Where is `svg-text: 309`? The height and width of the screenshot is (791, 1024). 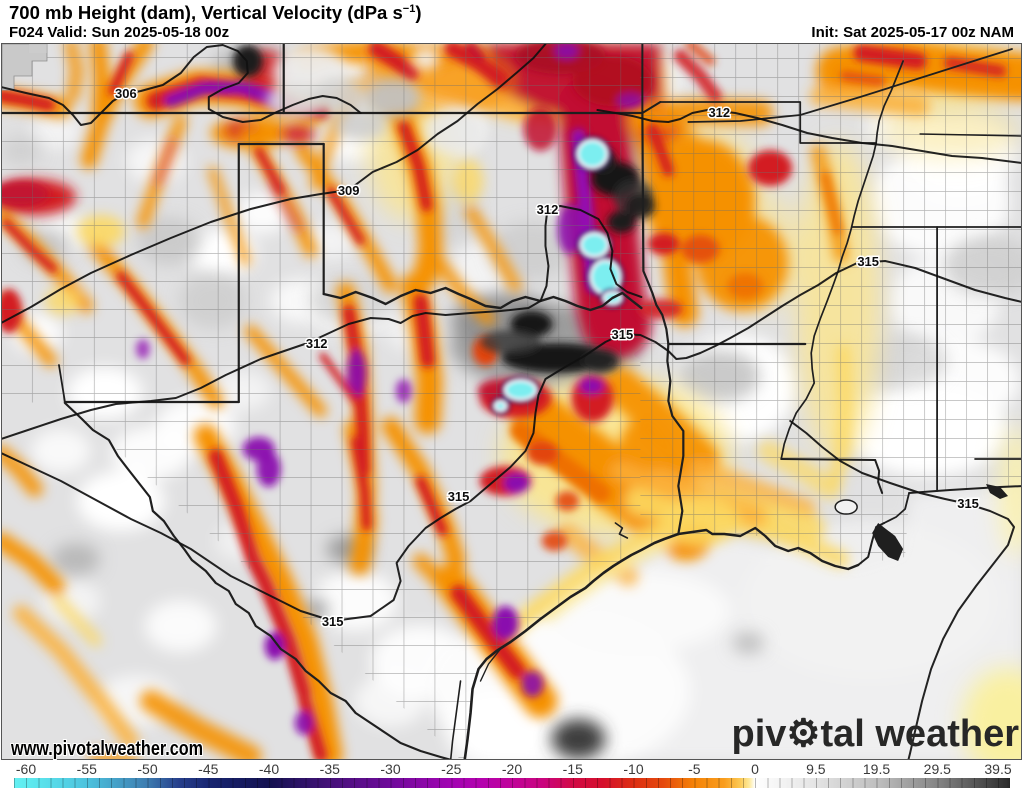
svg-text: 309 is located at coordinates (349, 190).